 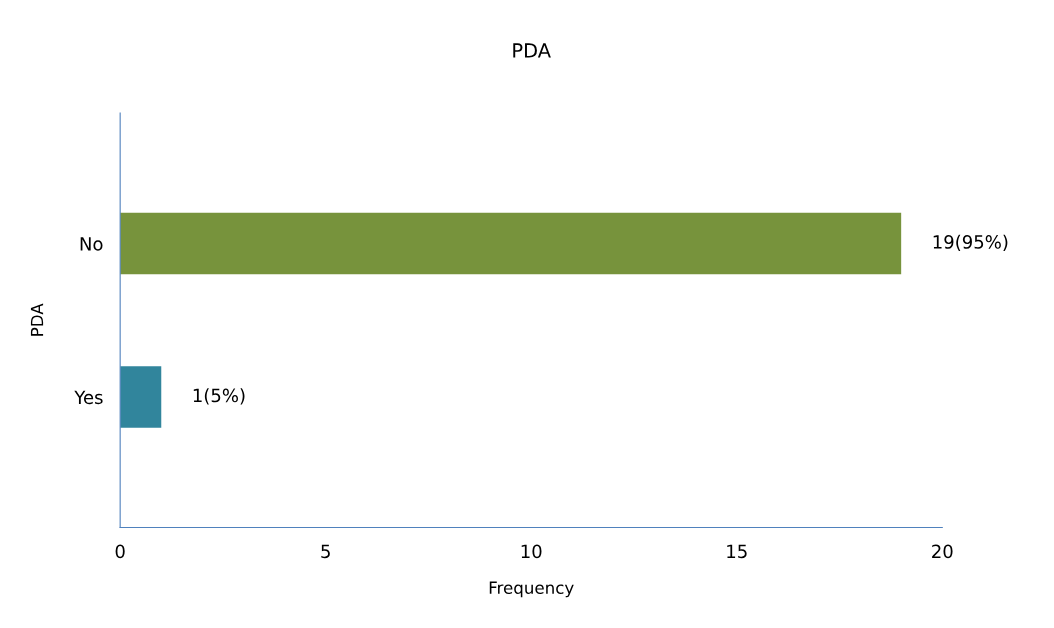 What do you see at coordinates (325, 551) in the screenshot?
I see `x-tick-label: 5` at bounding box center [325, 551].